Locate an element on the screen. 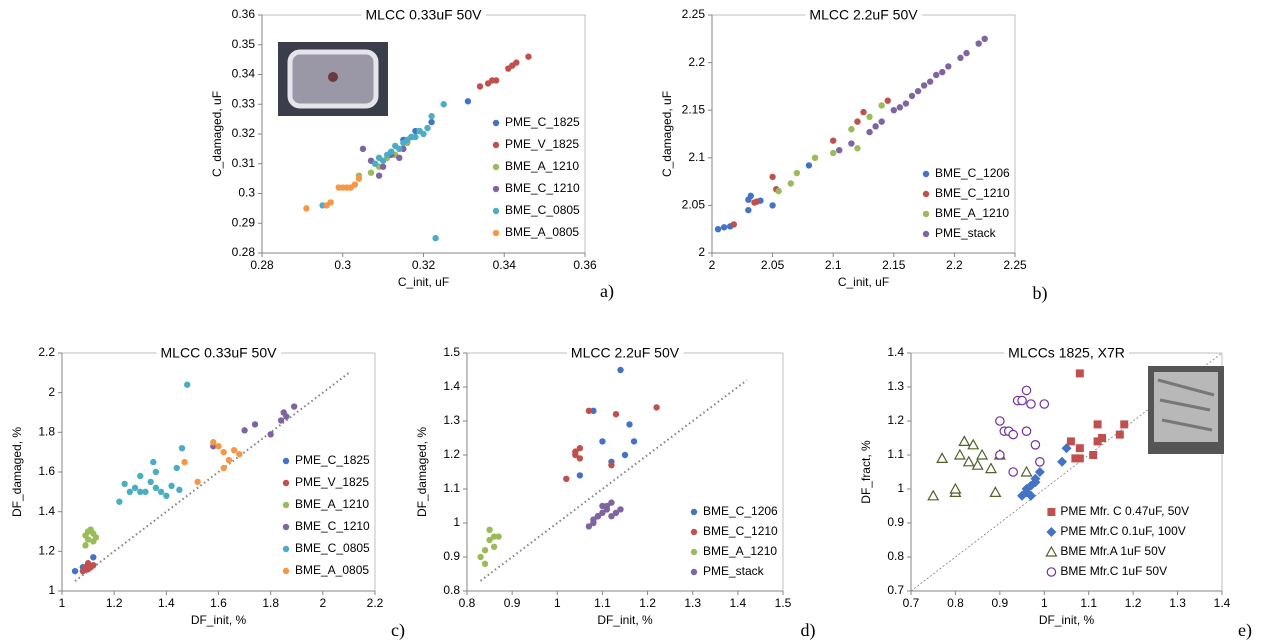 The image size is (1276, 643). y-tick-label: 1 is located at coordinates (51, 590).